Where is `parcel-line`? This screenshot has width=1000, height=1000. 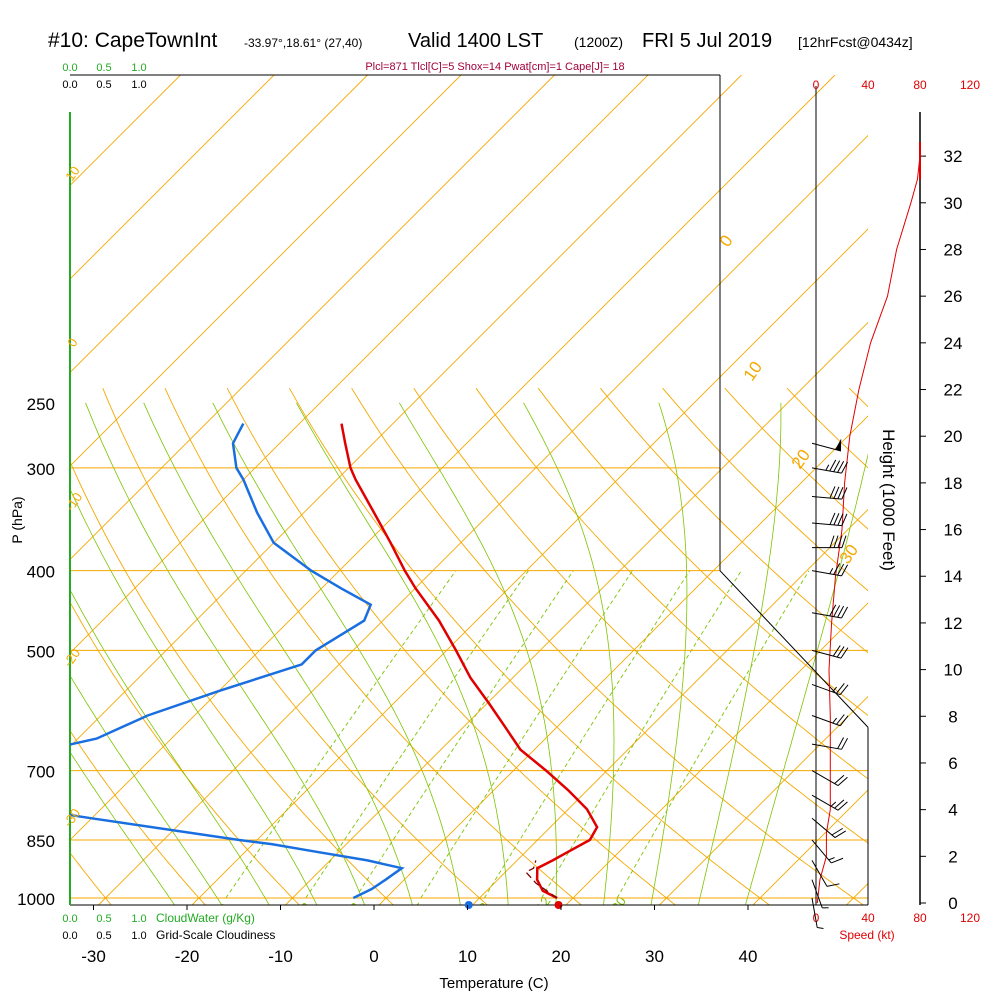 parcel-line is located at coordinates (541, 879).